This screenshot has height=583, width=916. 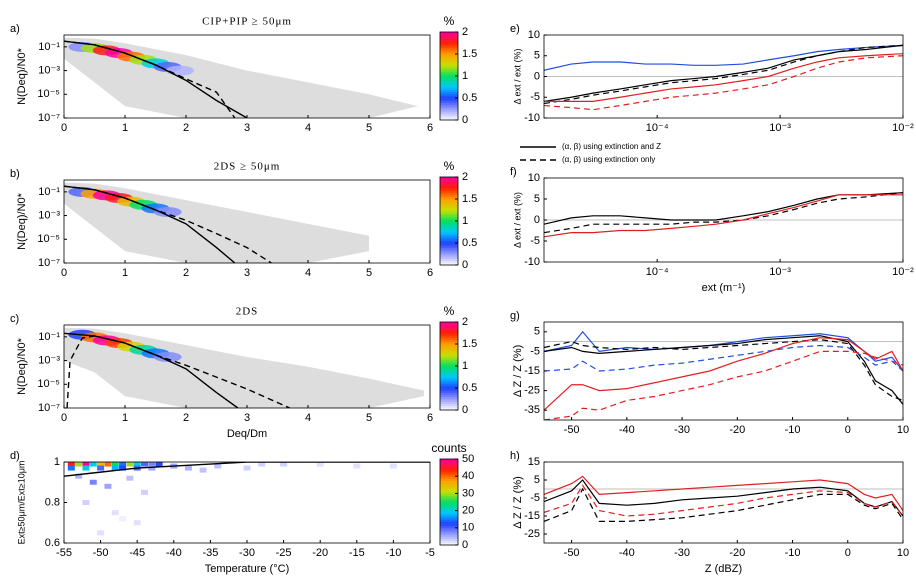 What do you see at coordinates (532, 371) in the screenshot?
I see `y-tick-label: -15` at bounding box center [532, 371].